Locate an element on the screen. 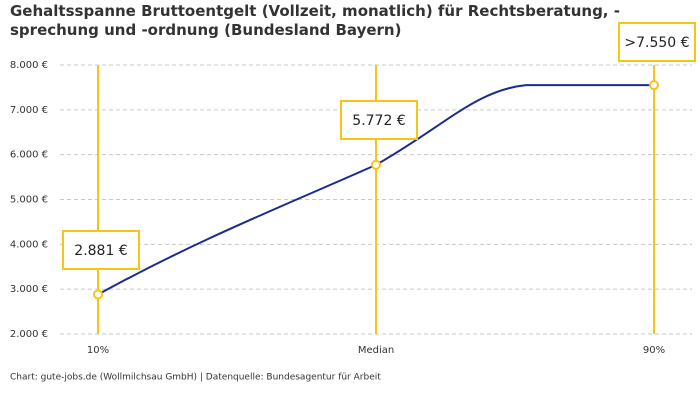 This screenshot has width=700, height=400. x-tick-label: 90% is located at coordinates (654, 350).